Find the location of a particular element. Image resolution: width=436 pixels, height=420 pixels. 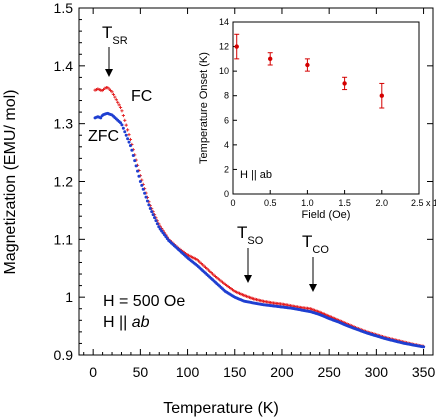

main-y-tick-label: 0.9 is located at coordinates (64, 355).